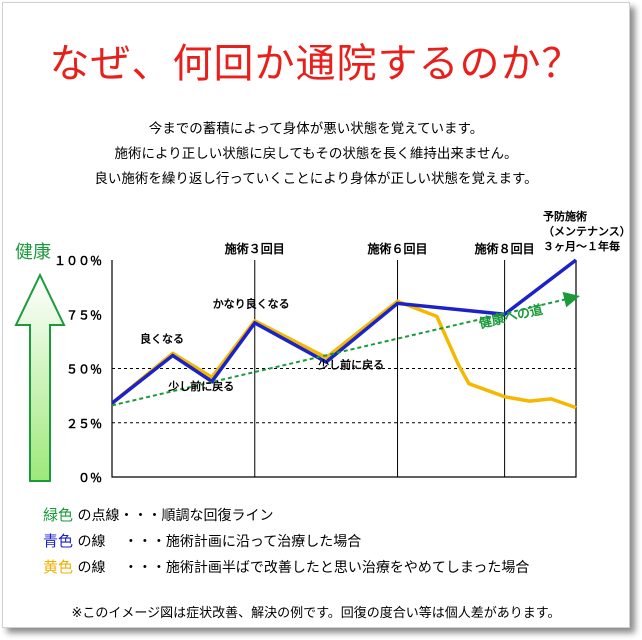 The image size is (642, 640). What do you see at coordinates (251, 304) in the screenshot?
I see `chart-annotation: かなり良くなる` at bounding box center [251, 304].